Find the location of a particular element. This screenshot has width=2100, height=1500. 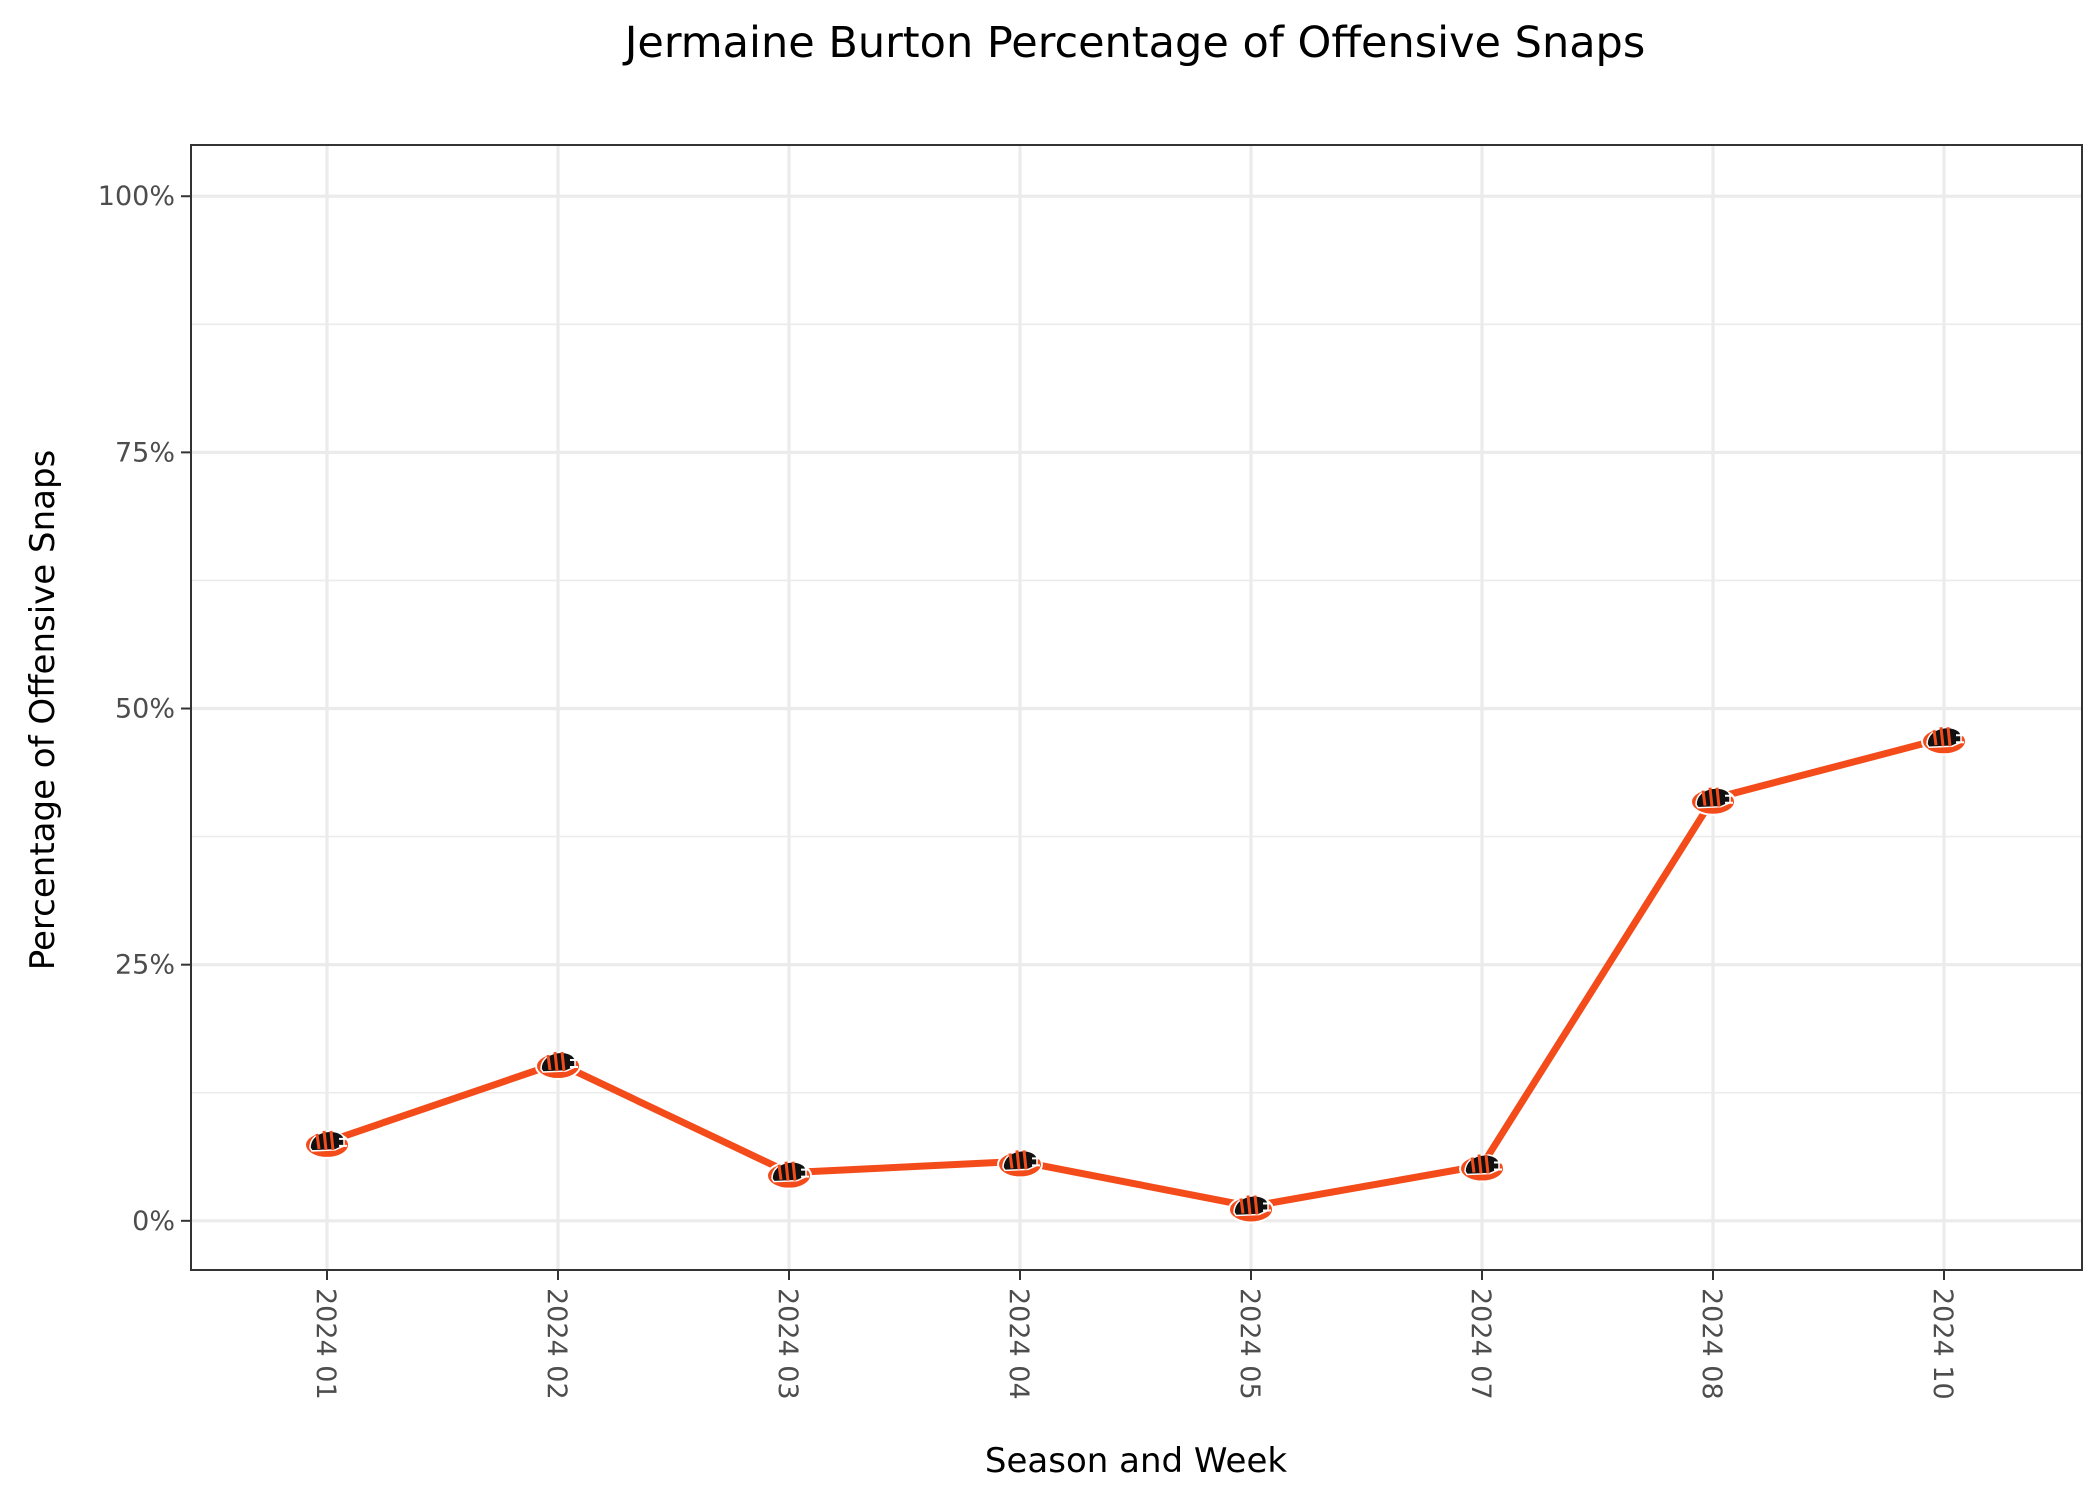

x-tick-label: 2024 04 is located at coordinates (1018, 1344).